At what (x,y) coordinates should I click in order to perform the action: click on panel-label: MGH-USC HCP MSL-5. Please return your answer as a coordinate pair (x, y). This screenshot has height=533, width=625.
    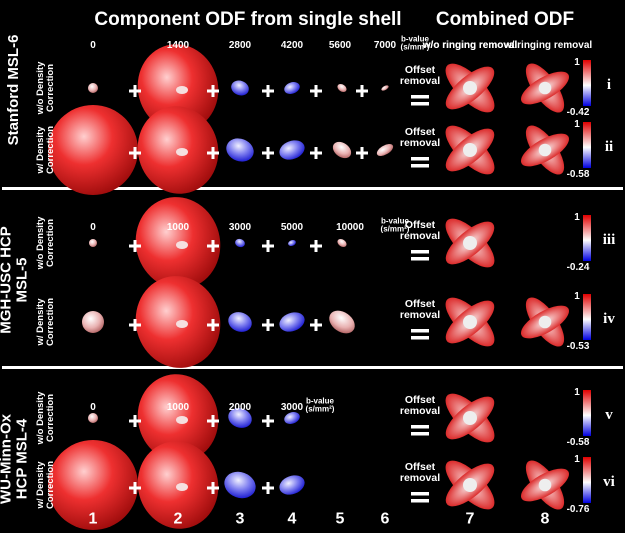
    Looking at the image, I should click on (15, 280).